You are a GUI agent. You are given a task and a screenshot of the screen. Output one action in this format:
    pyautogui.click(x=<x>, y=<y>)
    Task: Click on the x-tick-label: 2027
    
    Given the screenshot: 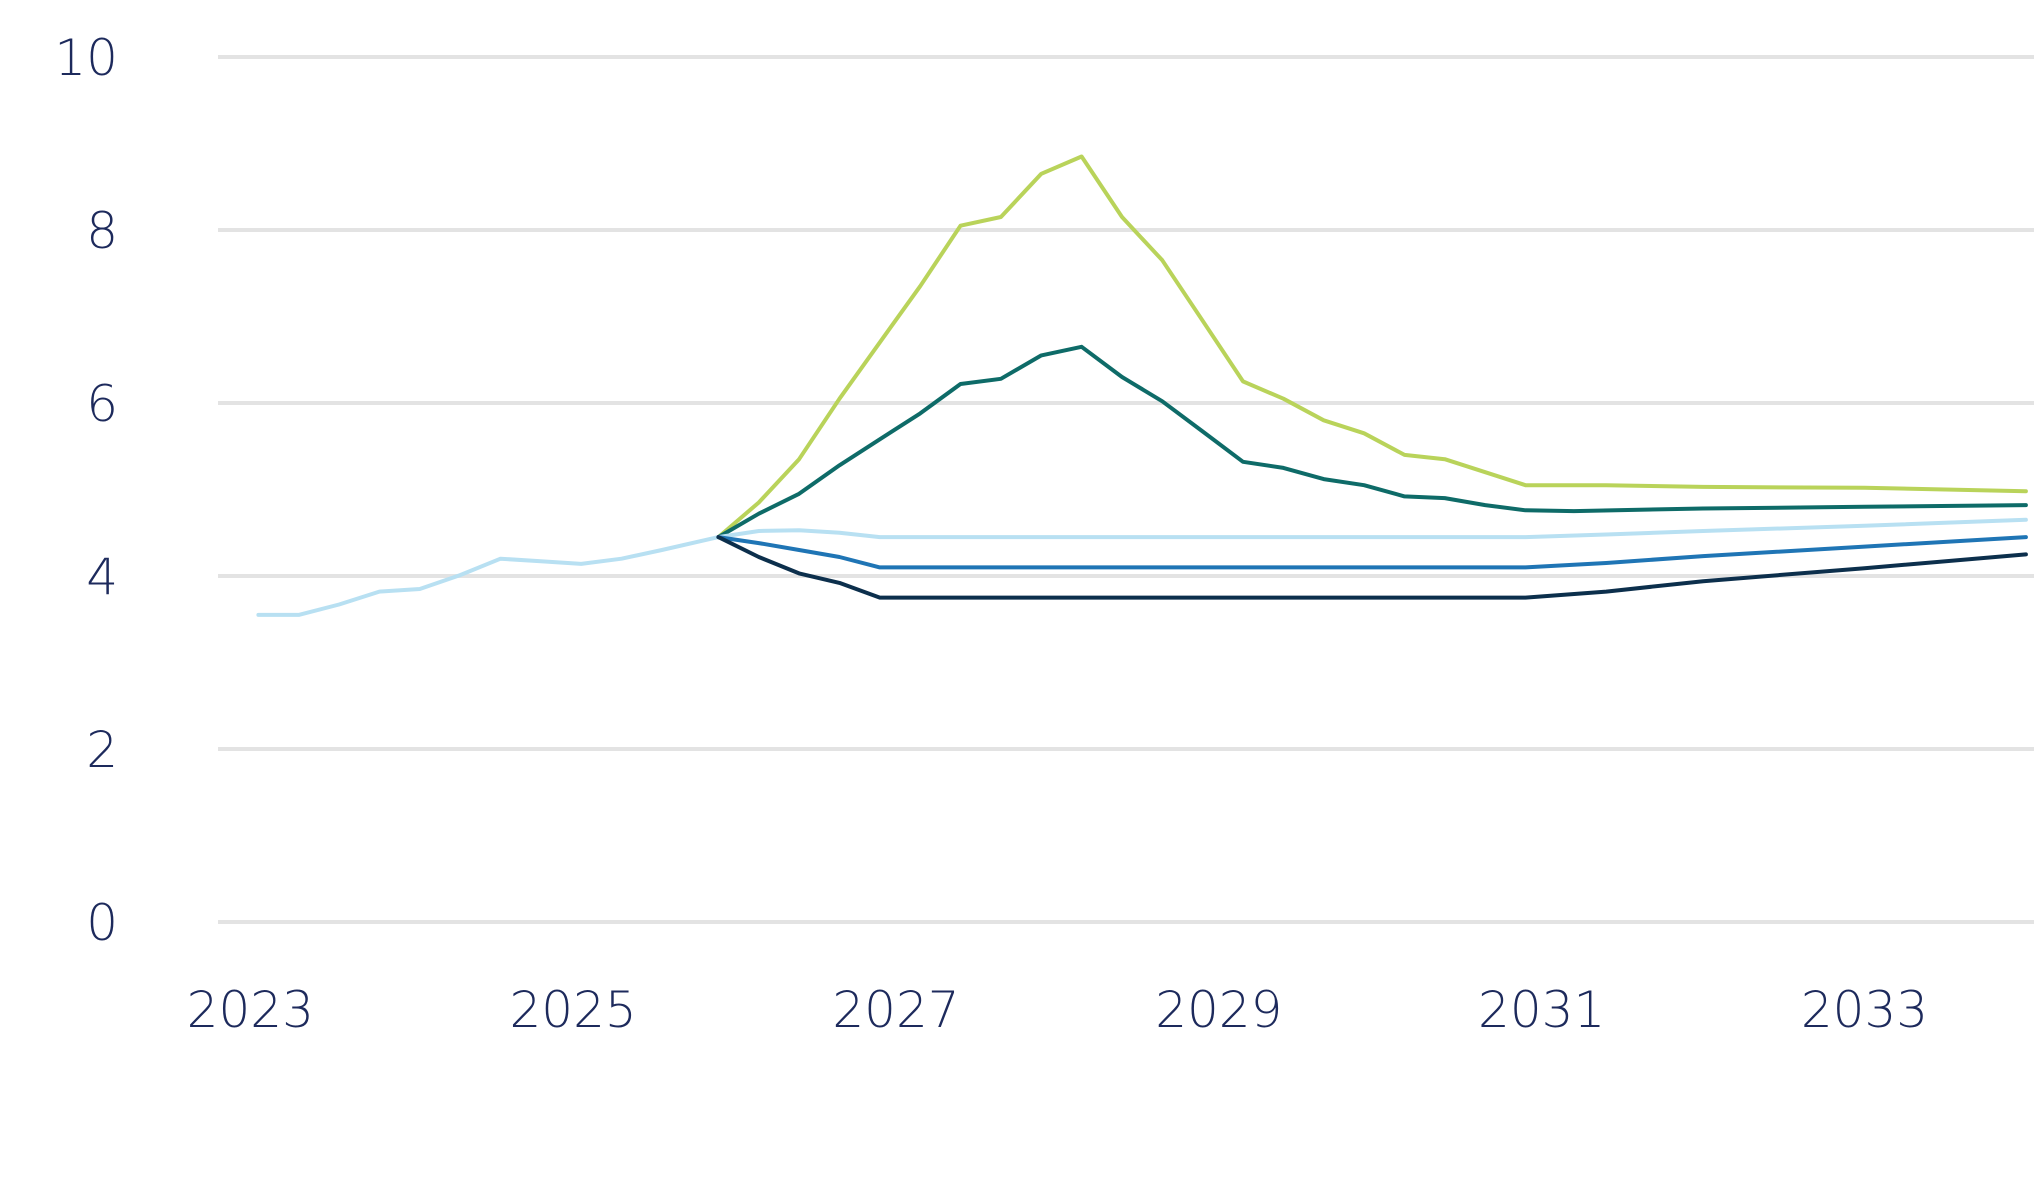 What is the action you would take?
    pyautogui.click(x=895, y=1010)
    